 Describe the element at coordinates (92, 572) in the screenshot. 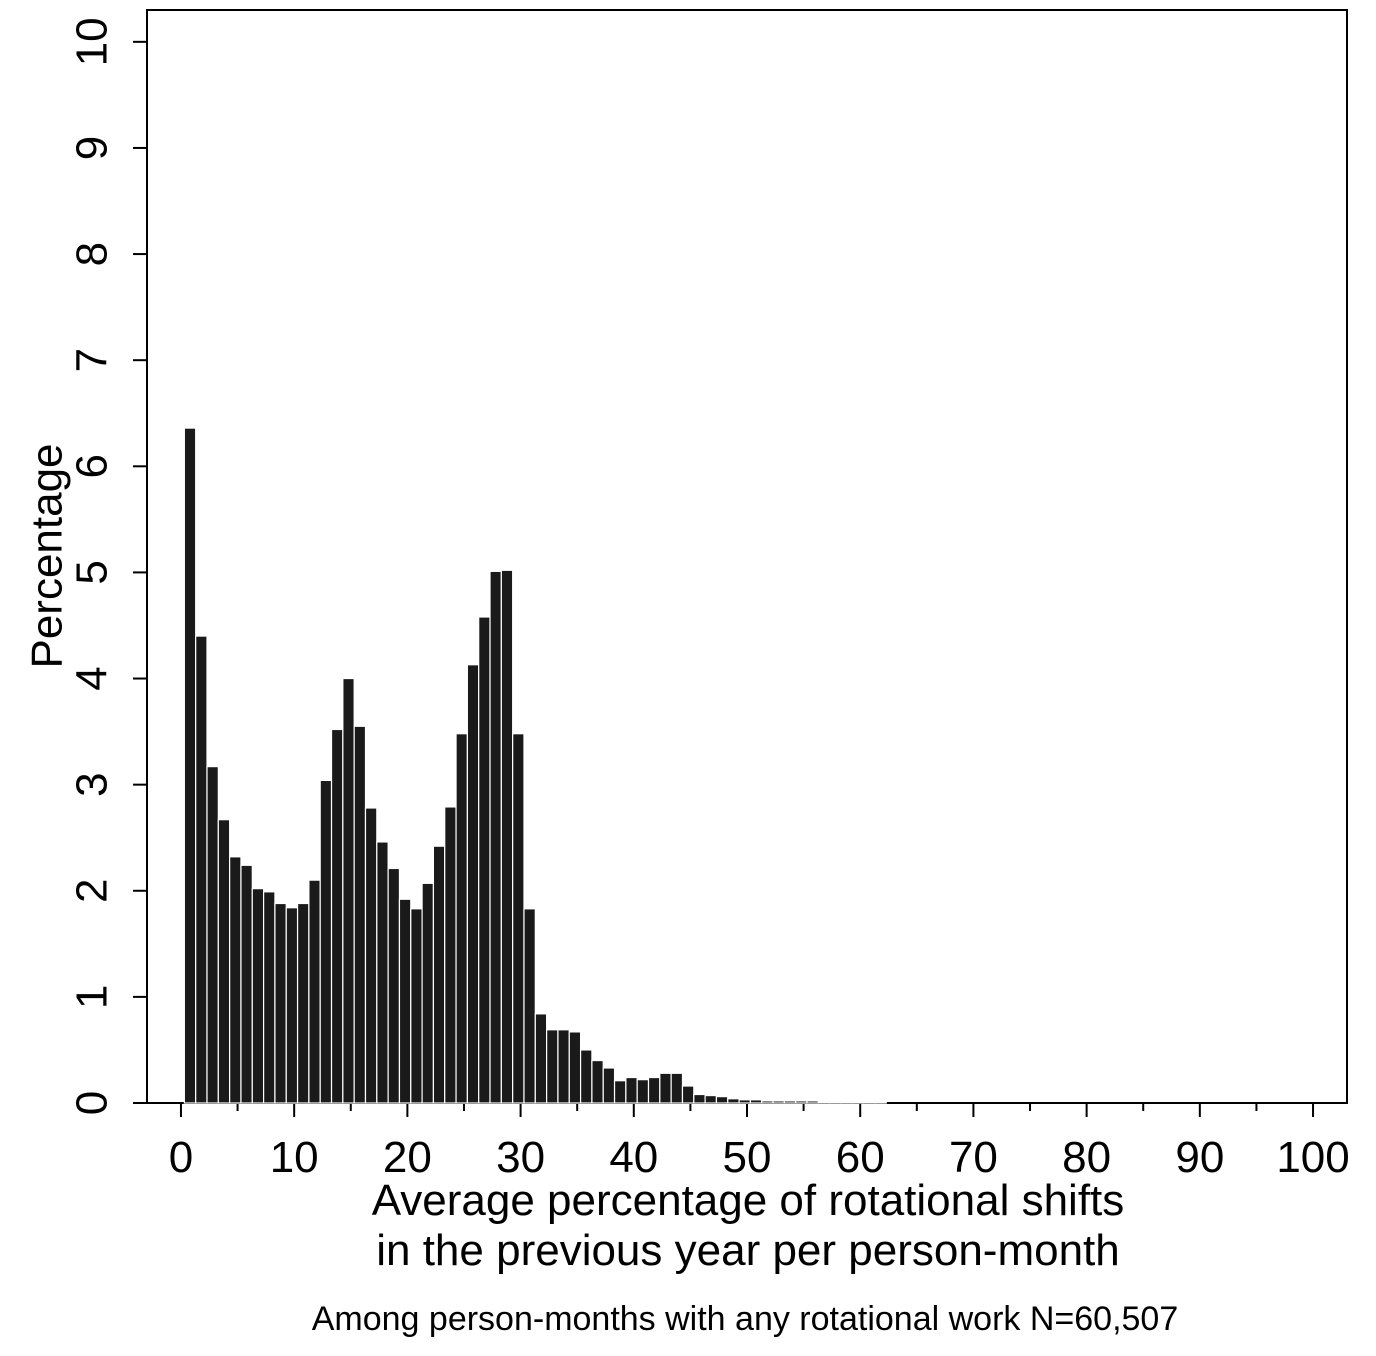

I see `y-tick-label: 5` at that location.